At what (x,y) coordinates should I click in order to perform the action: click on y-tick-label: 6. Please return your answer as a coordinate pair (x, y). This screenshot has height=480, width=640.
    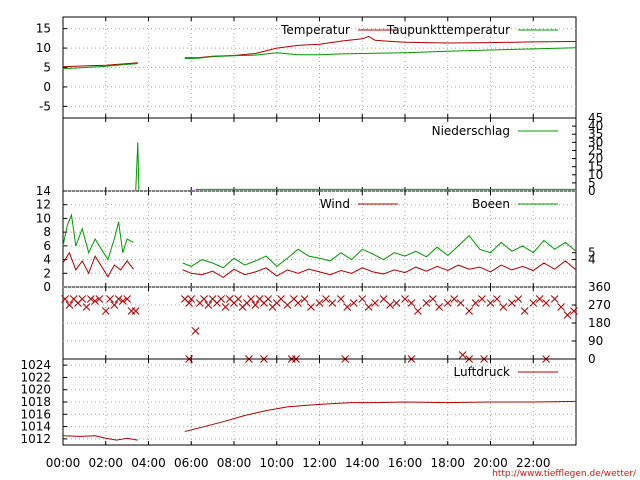
    Looking at the image, I should click on (47, 246).